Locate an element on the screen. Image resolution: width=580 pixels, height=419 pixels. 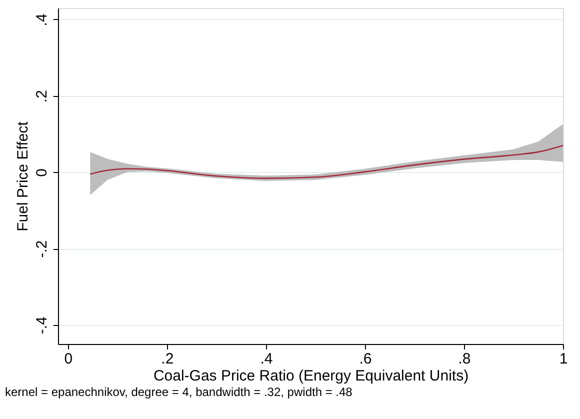
text: kernel = epanechnikov, degree = 4, bandwidth = .32, pwidth = .48 is located at coordinates (179, 392).